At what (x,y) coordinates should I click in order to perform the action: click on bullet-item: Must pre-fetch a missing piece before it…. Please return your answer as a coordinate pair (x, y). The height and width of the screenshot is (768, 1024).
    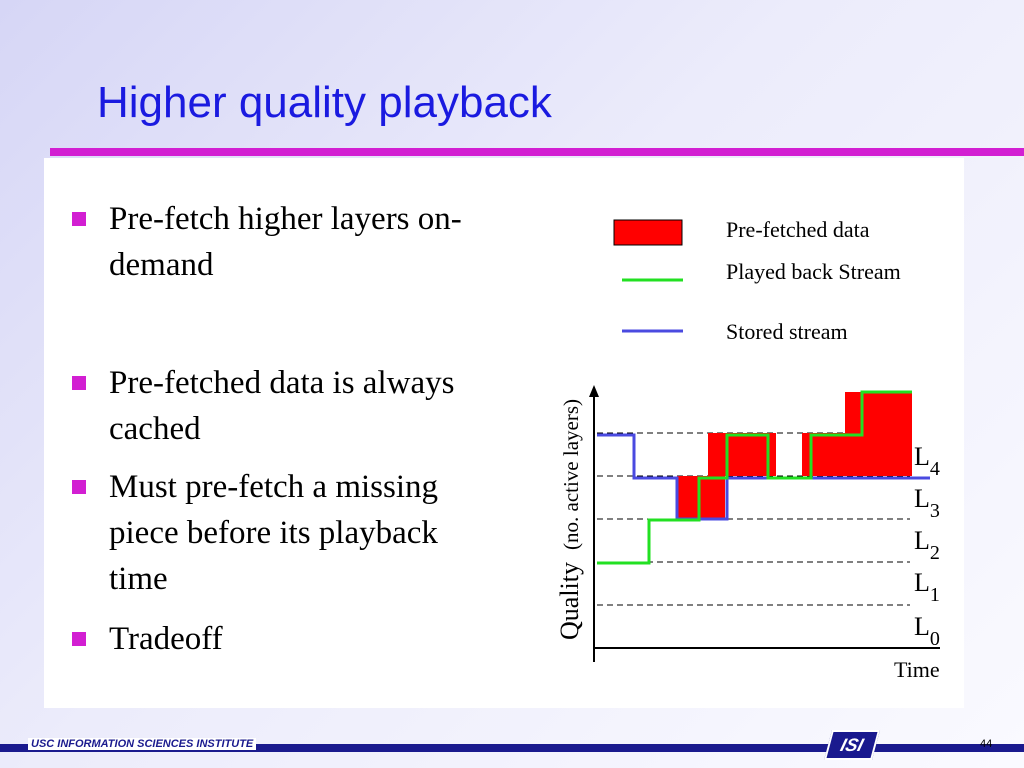
    Looking at the image, I should click on (280, 533).